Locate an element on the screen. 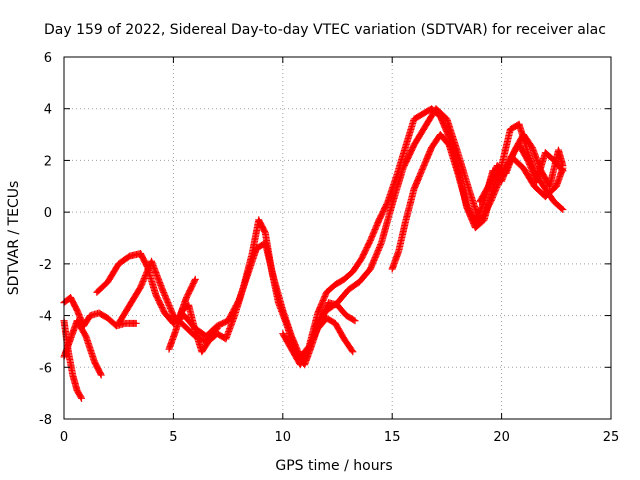 This screenshot has height=480, width=640. x-tick-label: 0 is located at coordinates (64, 437).